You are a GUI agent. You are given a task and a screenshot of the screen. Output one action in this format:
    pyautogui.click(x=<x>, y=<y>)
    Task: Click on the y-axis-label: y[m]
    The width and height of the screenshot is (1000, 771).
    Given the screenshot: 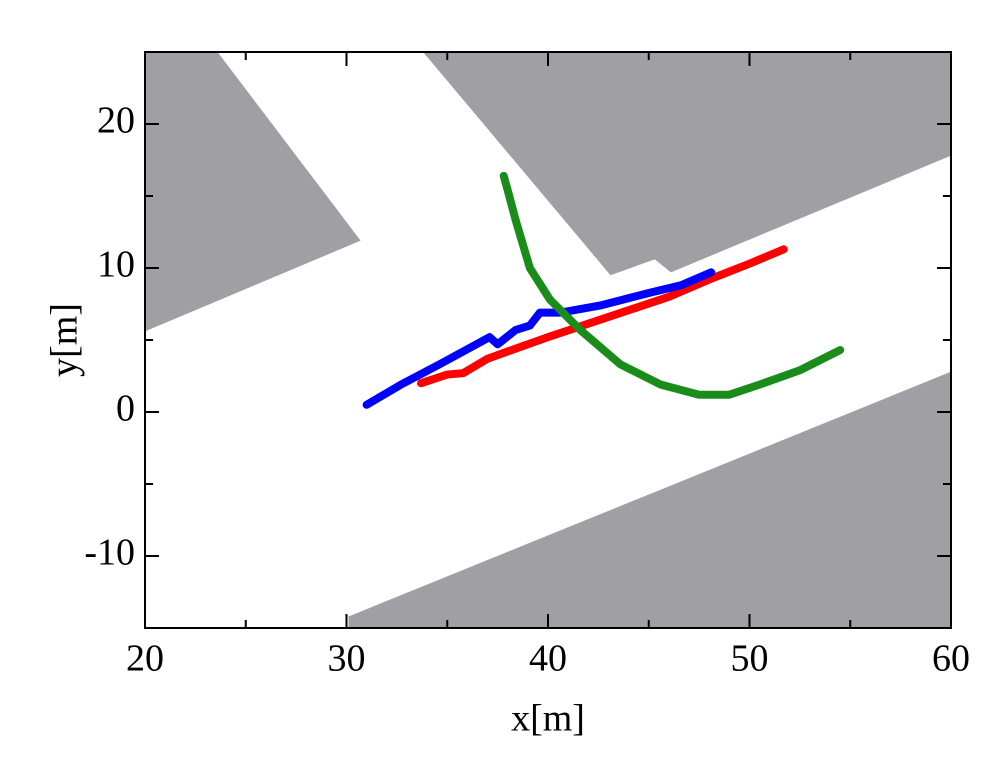 What is the action you would take?
    pyautogui.click(x=65, y=340)
    